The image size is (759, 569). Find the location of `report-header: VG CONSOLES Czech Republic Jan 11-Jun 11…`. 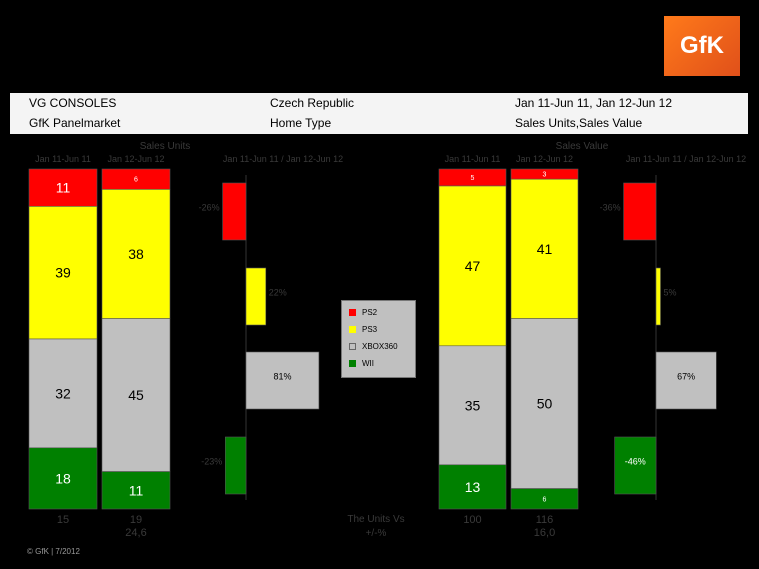

report-header: VG CONSOLES Czech Republic Jan 11-Jun 11… is located at coordinates (379, 113).